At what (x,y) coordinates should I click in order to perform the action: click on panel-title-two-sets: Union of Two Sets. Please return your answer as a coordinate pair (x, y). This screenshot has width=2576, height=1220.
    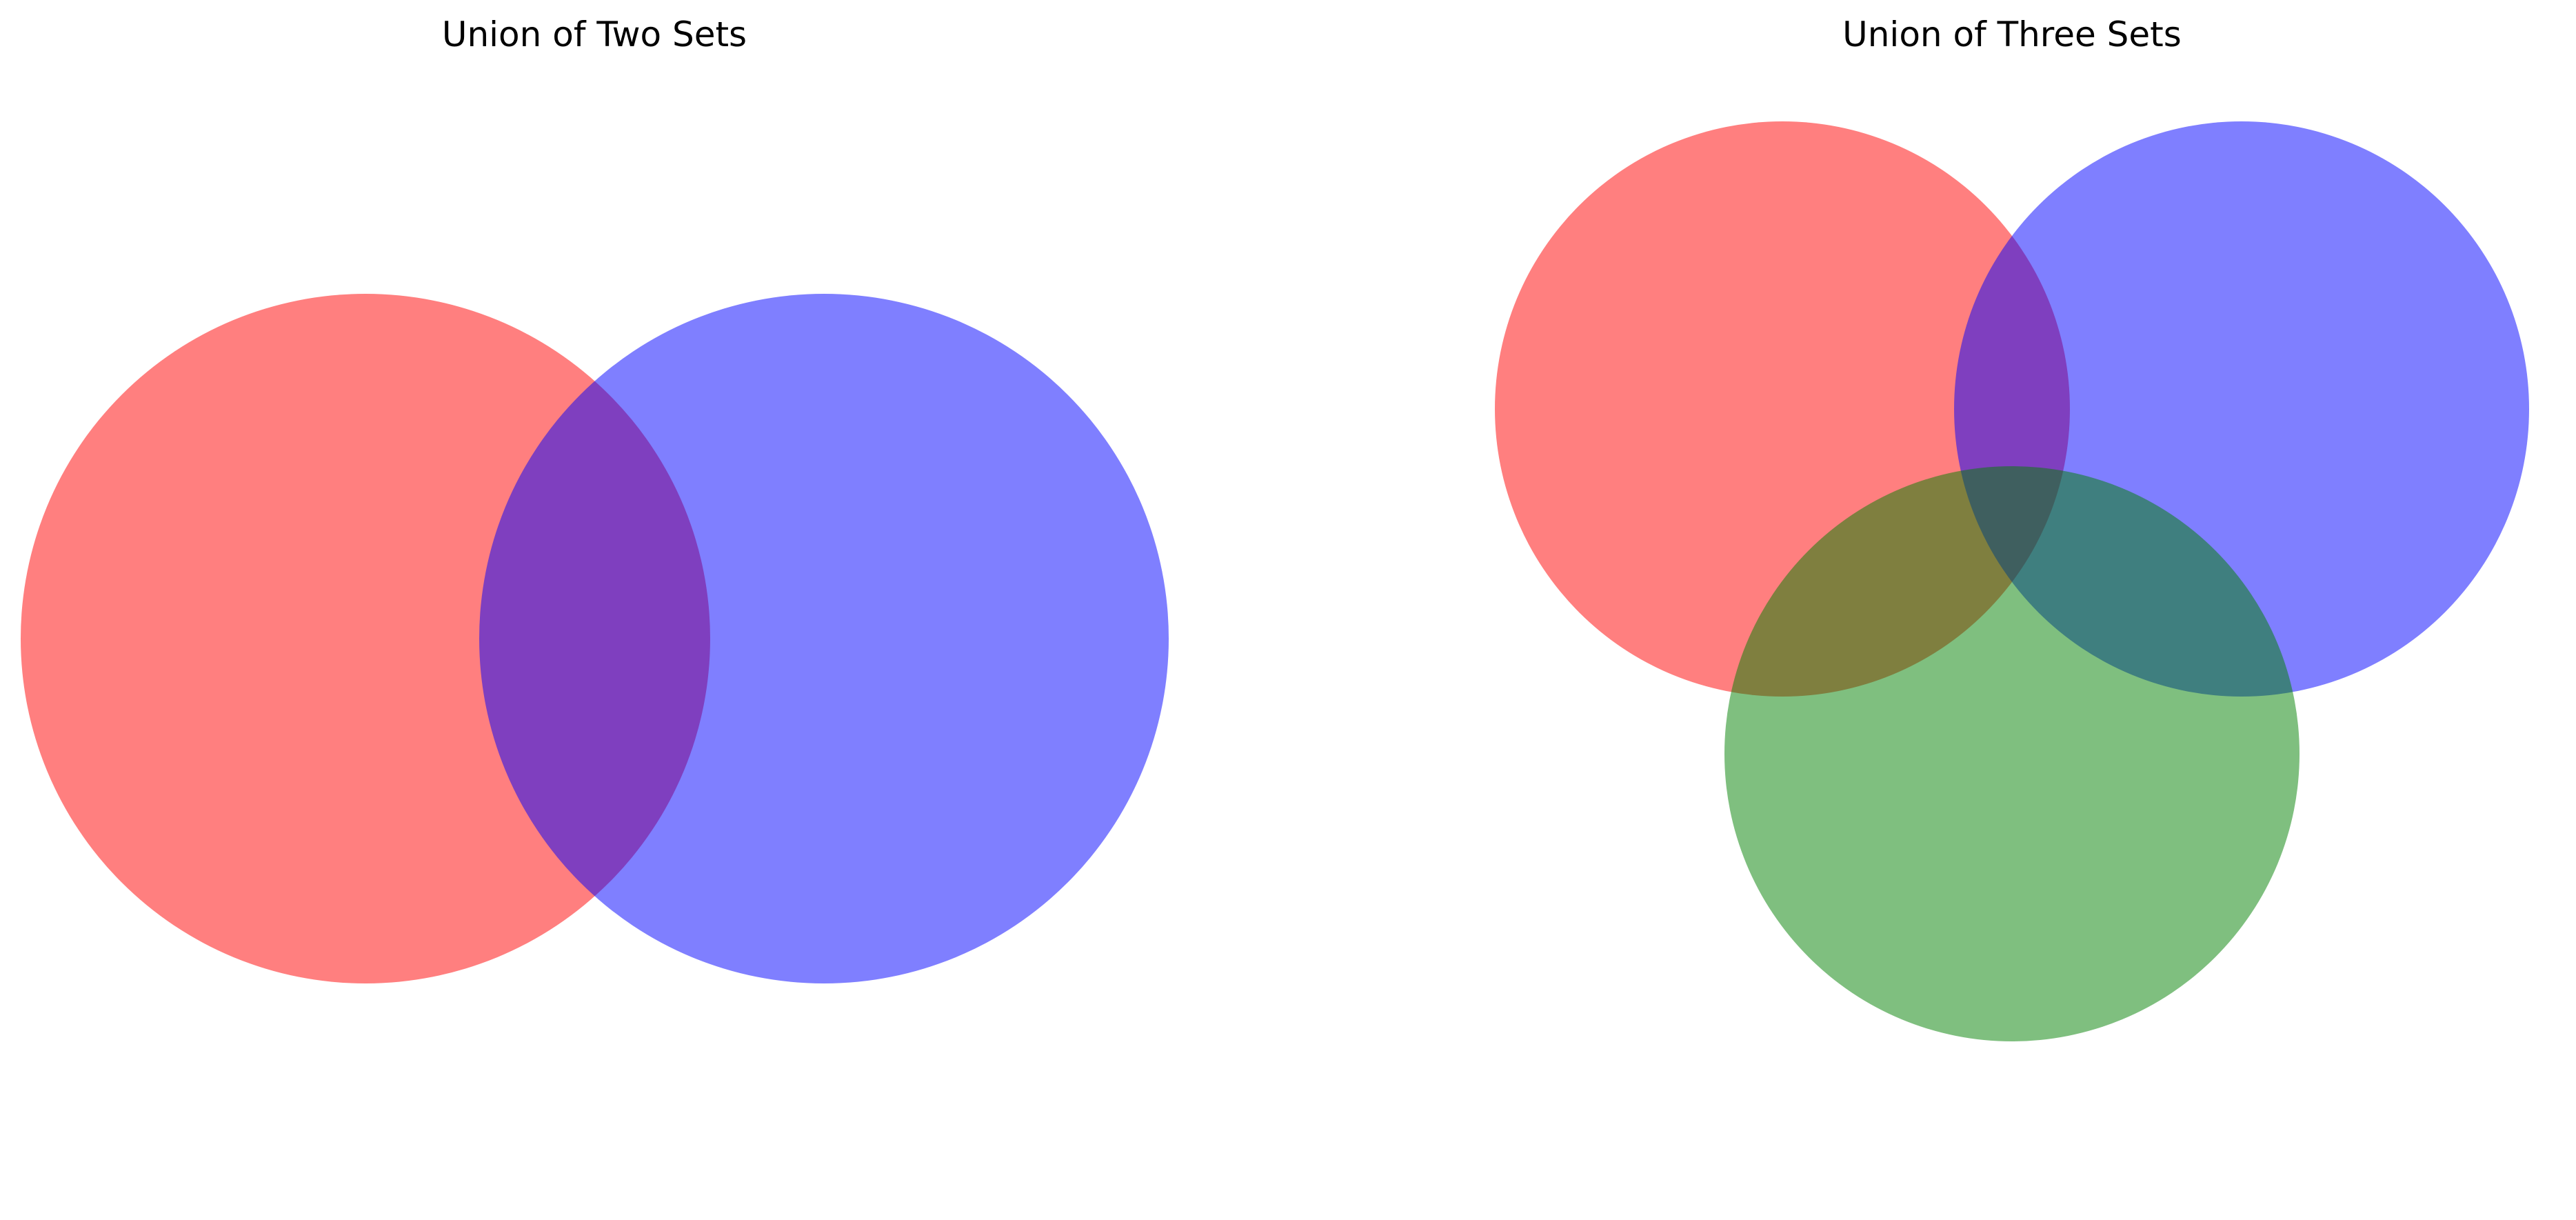
    Looking at the image, I should click on (594, 34).